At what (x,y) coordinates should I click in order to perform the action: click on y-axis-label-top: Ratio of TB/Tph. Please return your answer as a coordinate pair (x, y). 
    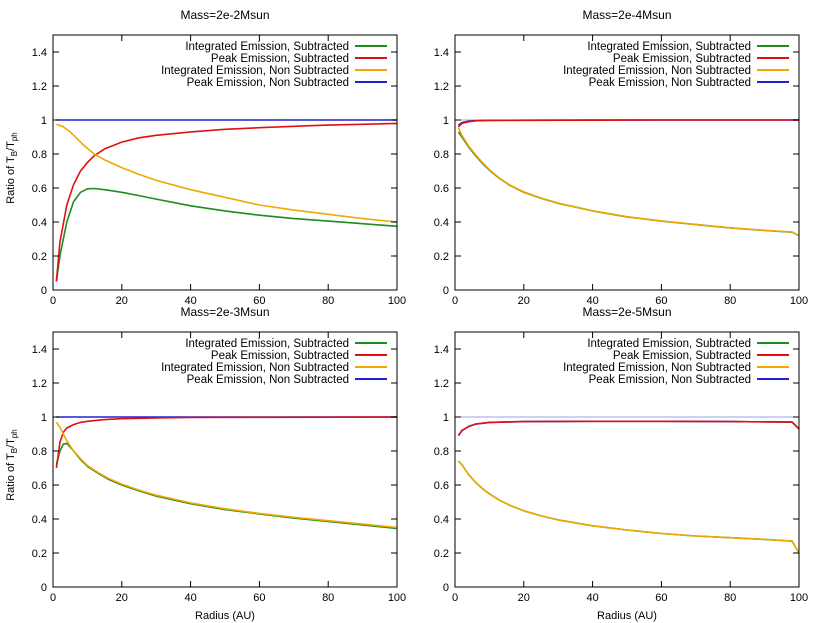
    Looking at the image, I should click on (12, 168).